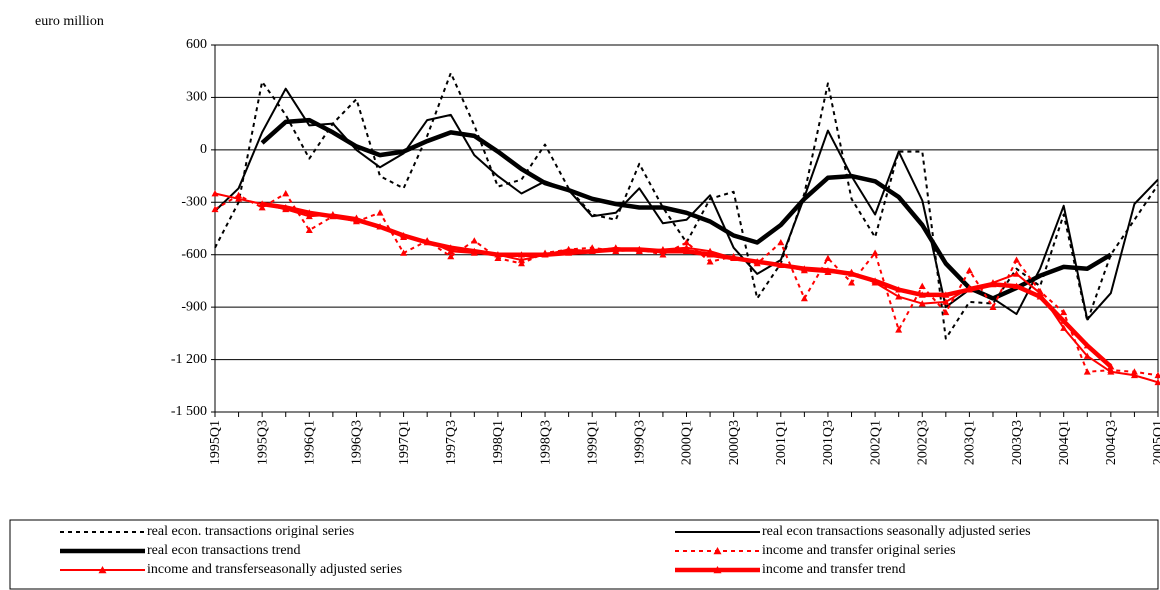 The width and height of the screenshot is (1160, 590). I want to click on x-tick-label: 1999Q3, so click(640, 442).